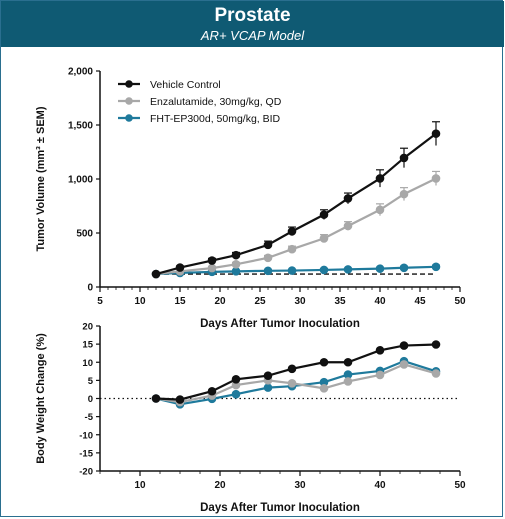 Image resolution: width=505 pixels, height=519 pixels. I want to click on y-tick-label: -15, so click(86, 453).